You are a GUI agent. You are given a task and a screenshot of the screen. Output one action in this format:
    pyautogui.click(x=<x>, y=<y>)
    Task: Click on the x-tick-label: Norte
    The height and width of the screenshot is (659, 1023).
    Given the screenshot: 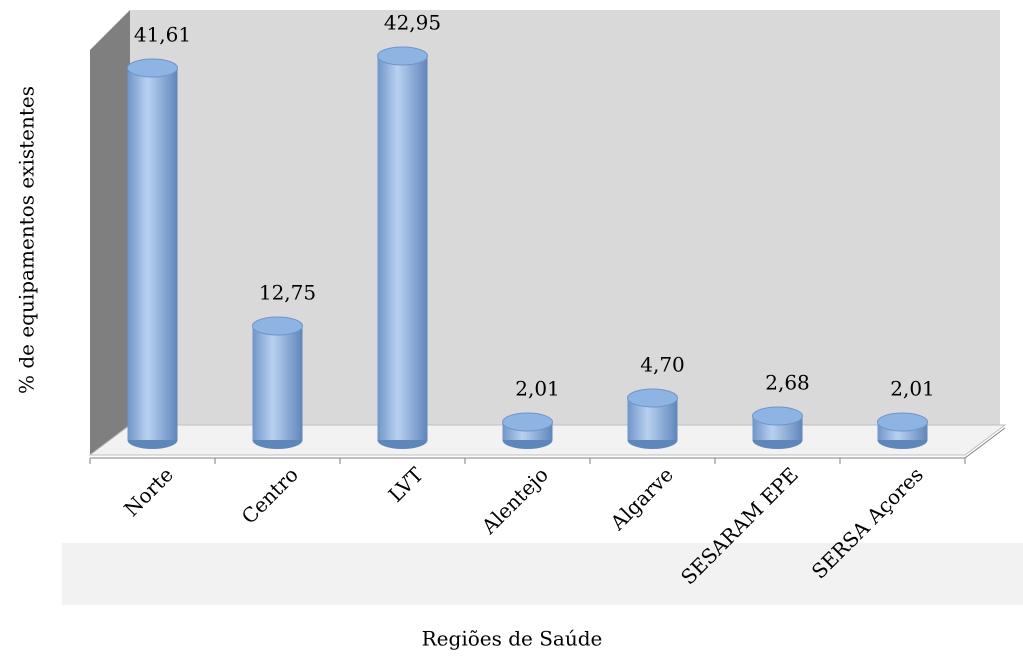 What is the action you would take?
    pyautogui.click(x=148, y=491)
    